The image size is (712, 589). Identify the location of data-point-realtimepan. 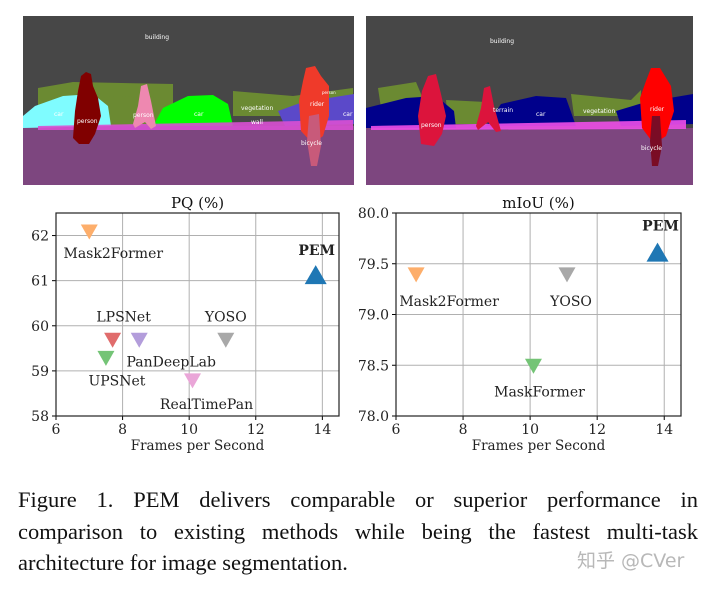
(193, 381).